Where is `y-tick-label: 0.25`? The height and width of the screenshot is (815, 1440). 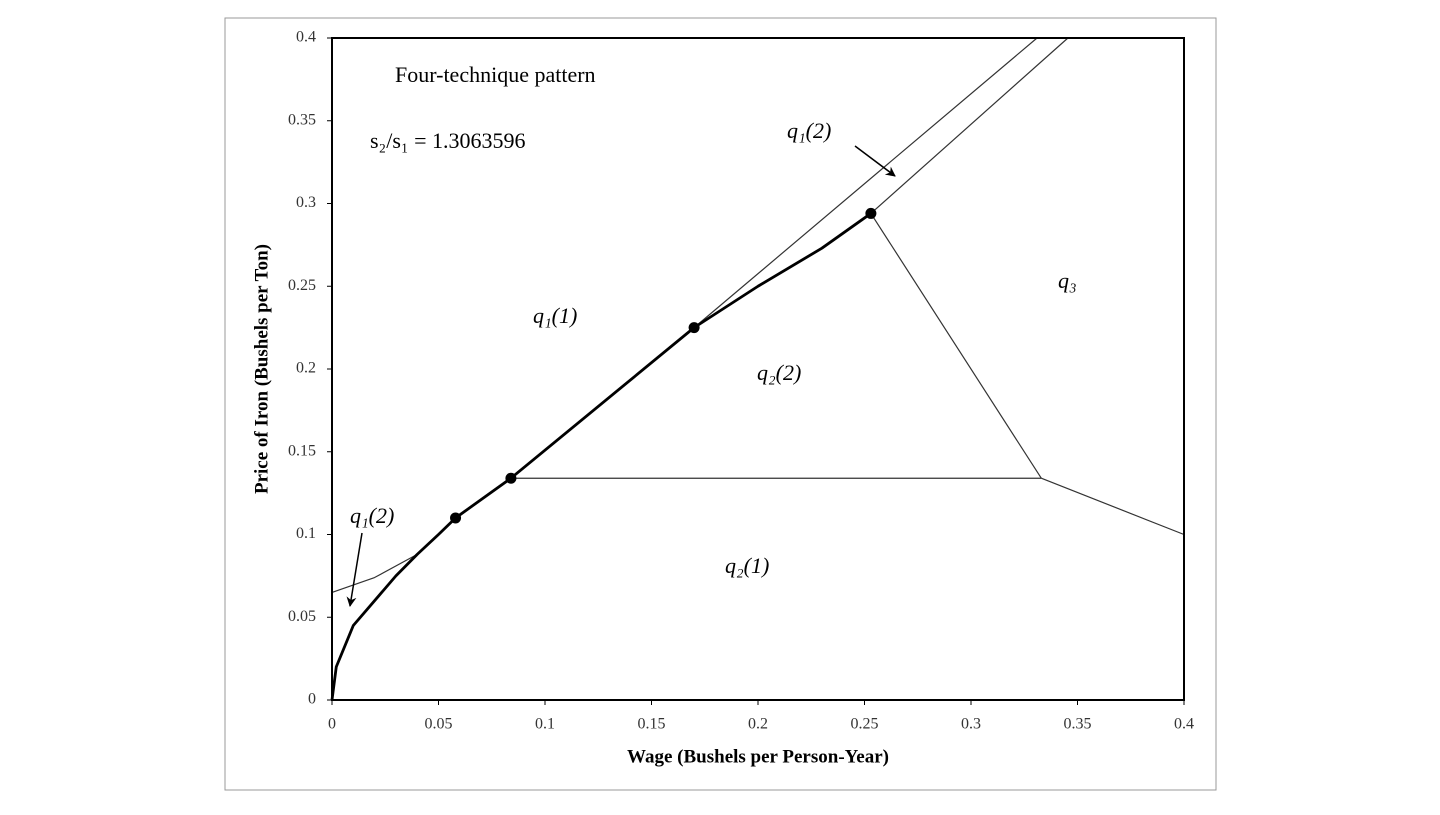
y-tick-label: 0.25 is located at coordinates (302, 285).